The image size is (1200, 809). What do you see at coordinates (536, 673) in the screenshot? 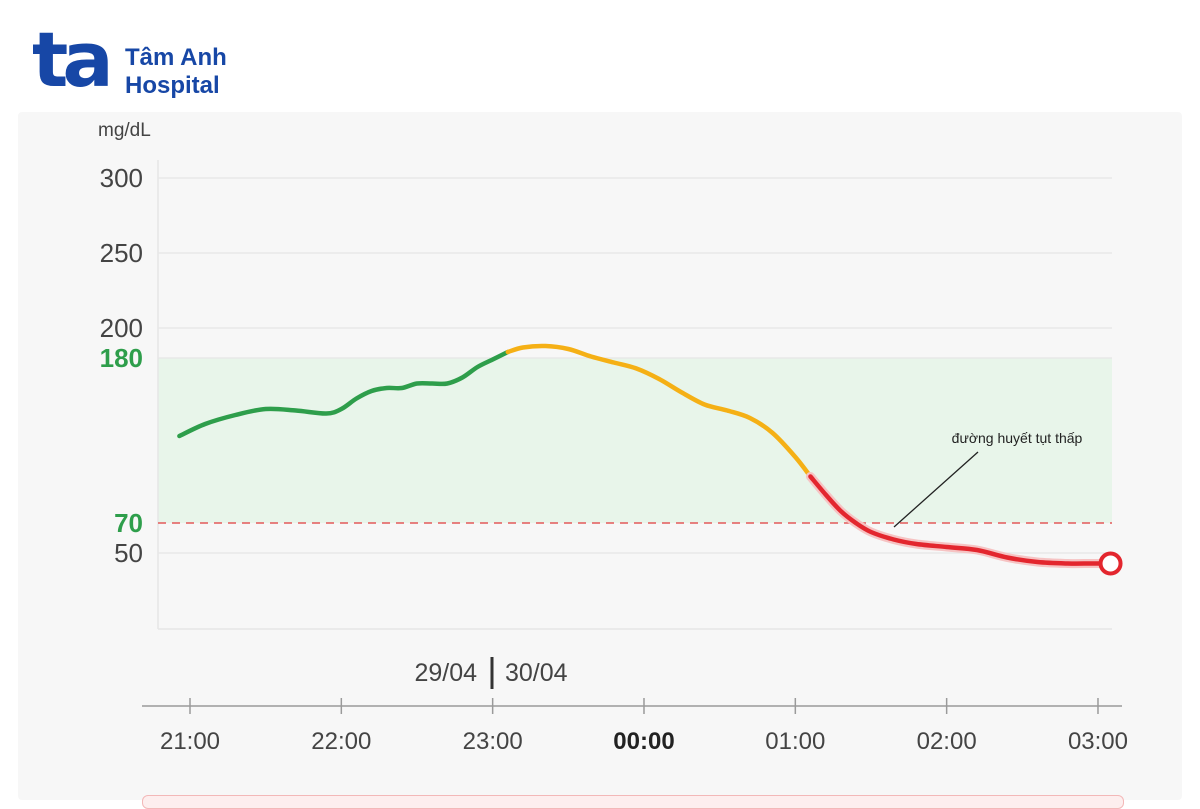
I see `date-label-right: 30/04` at bounding box center [536, 673].